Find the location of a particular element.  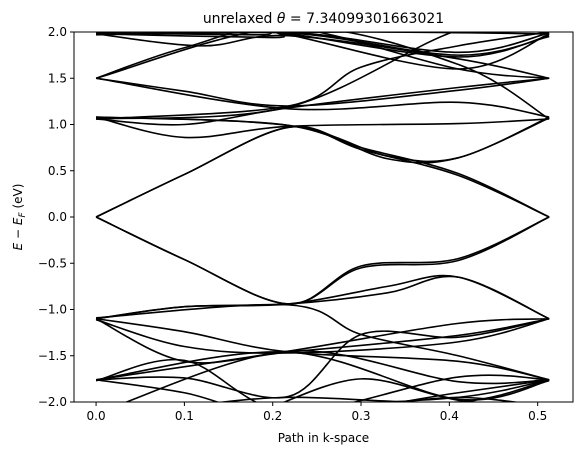

x-tick-label: 0.5 is located at coordinates (537, 416).